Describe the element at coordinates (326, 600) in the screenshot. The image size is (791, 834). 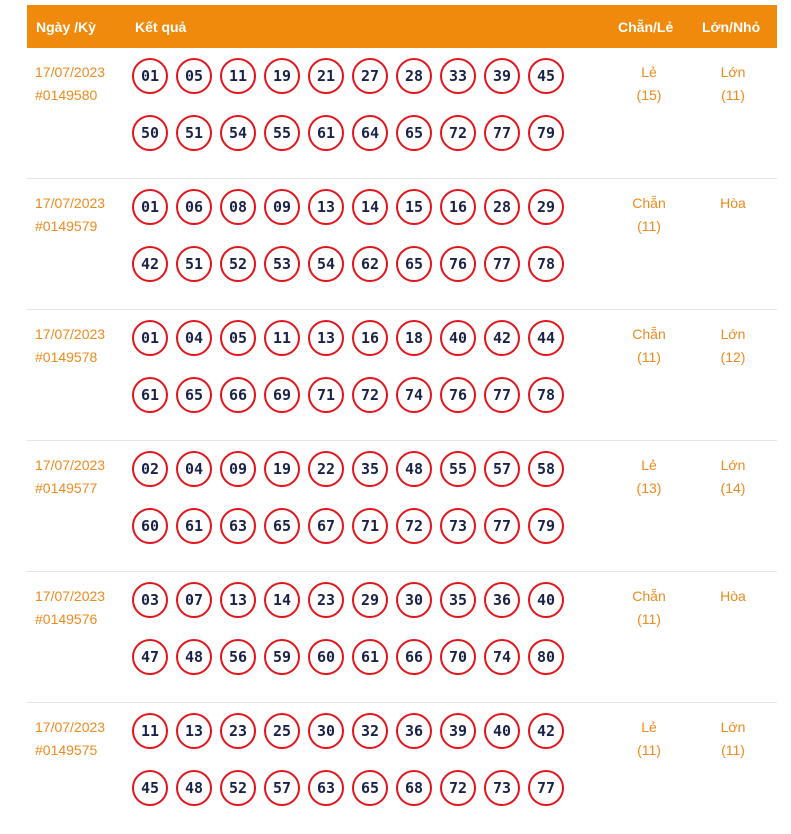
I see `number-ball: 23` at that location.